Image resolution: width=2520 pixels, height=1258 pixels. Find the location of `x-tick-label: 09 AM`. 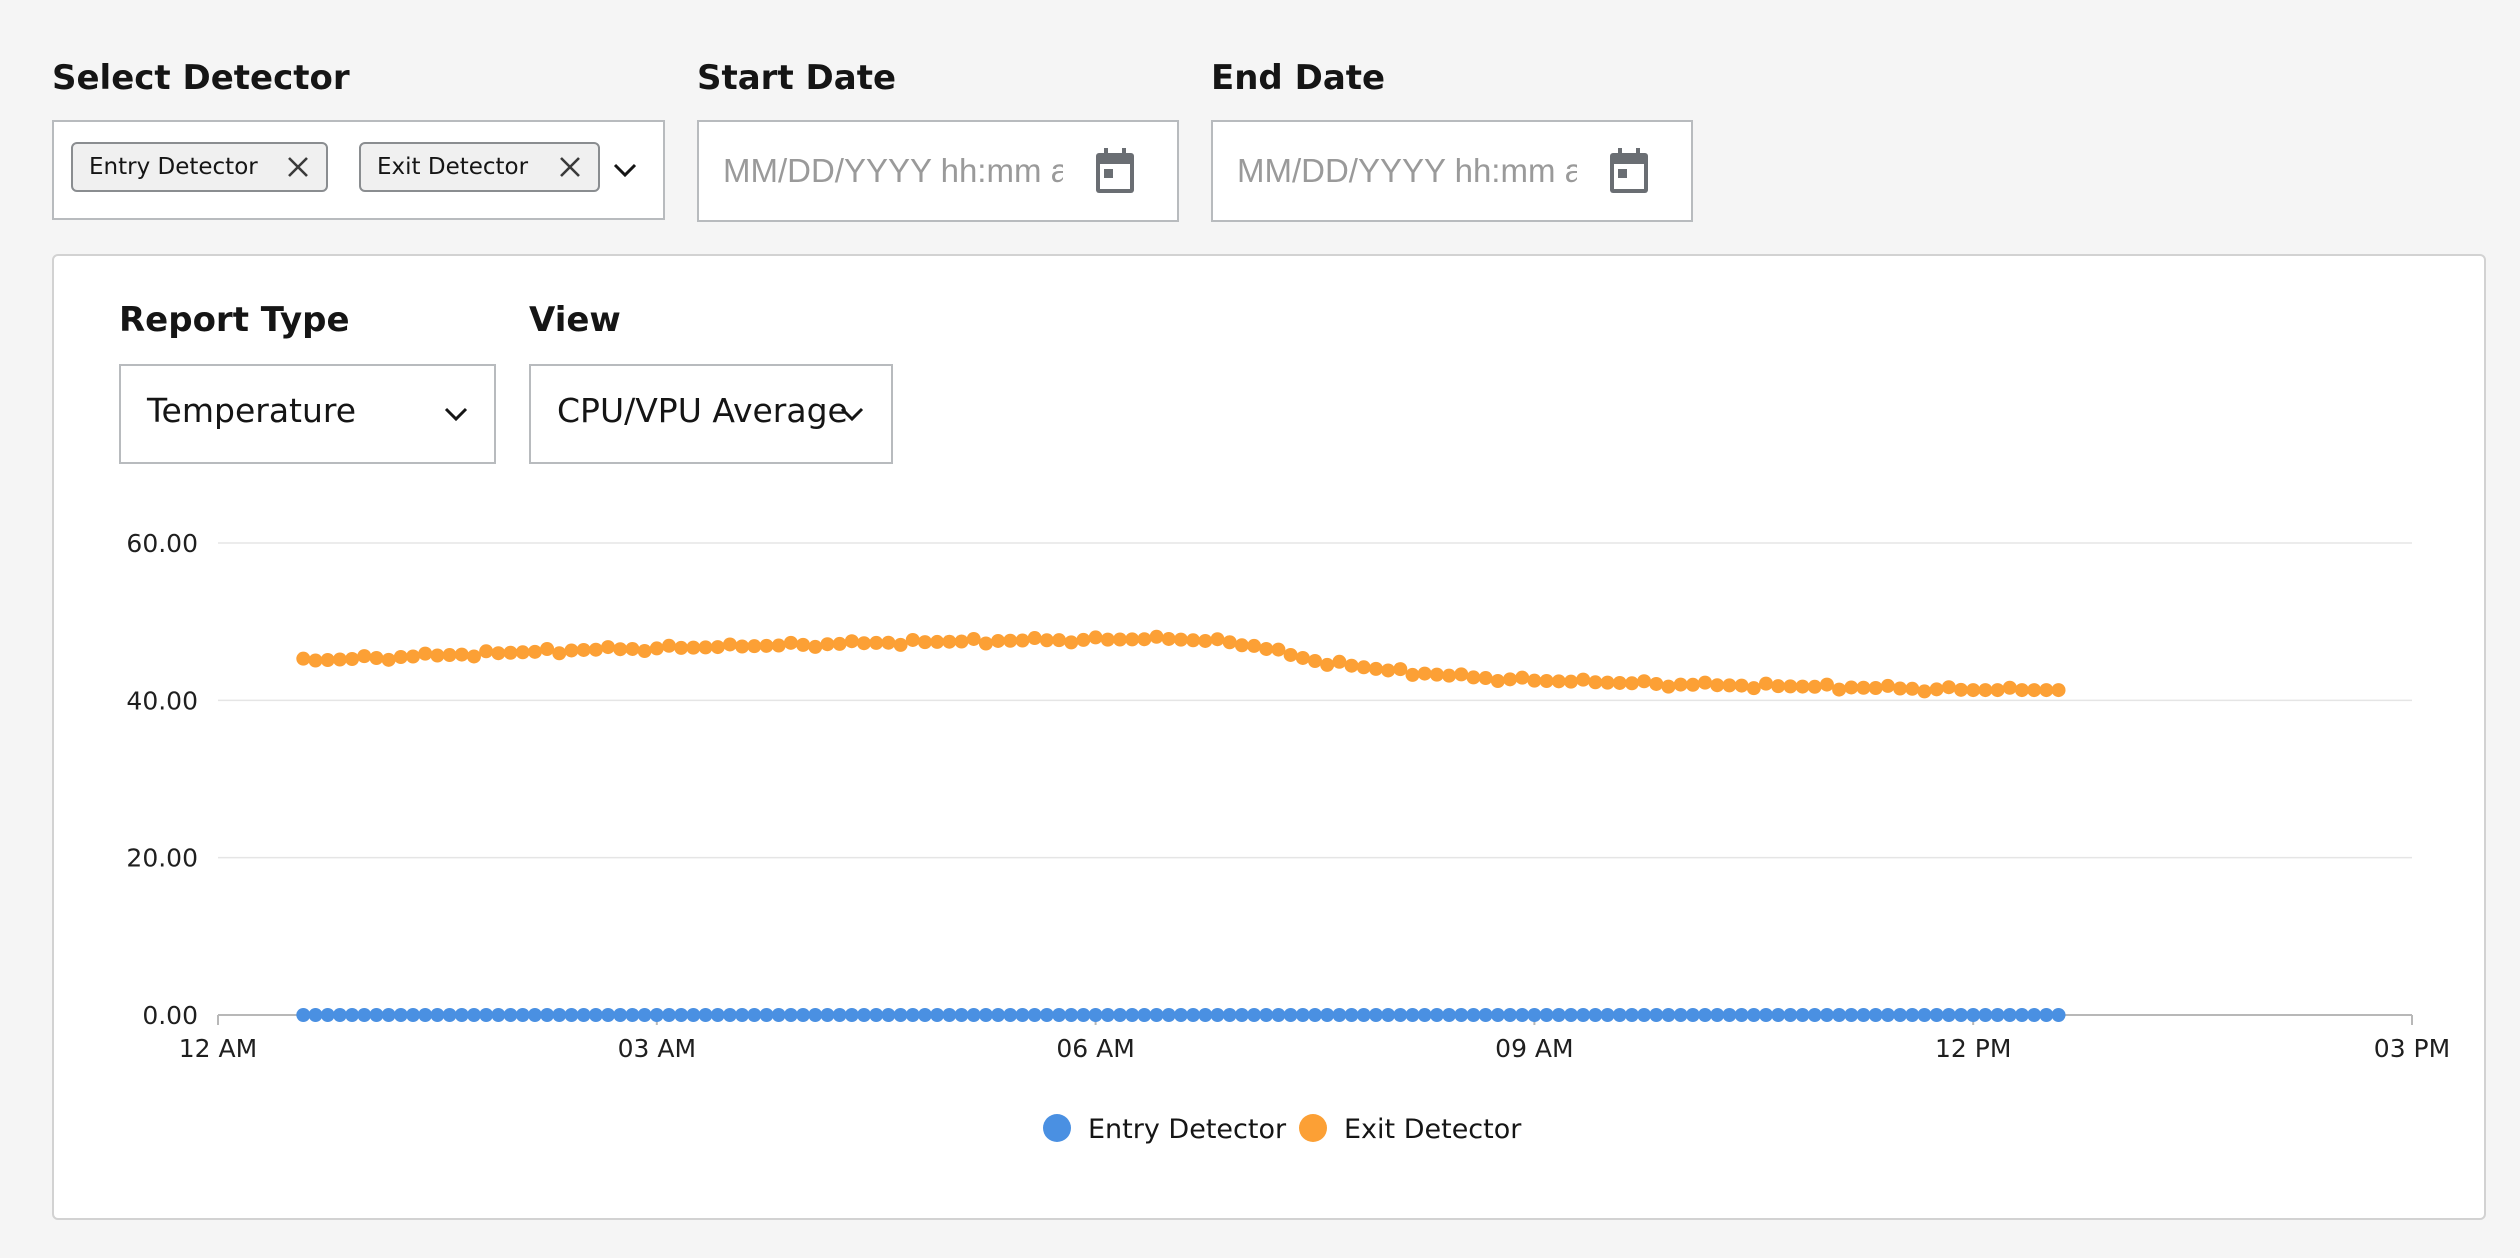

x-tick-label: 09 AM is located at coordinates (1534, 1048).